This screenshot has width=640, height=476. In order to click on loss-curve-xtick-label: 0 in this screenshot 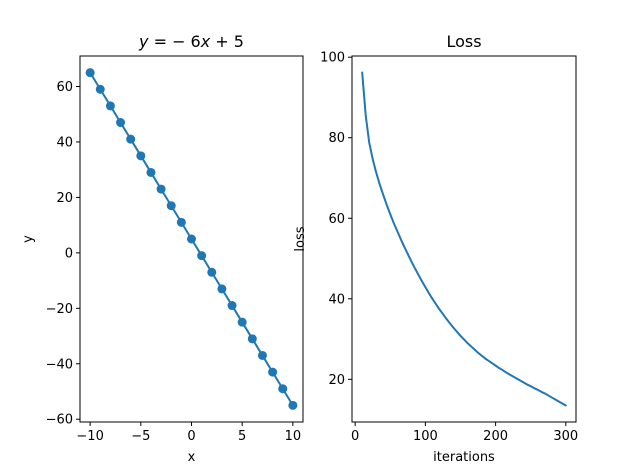, I will do `click(355, 436)`.